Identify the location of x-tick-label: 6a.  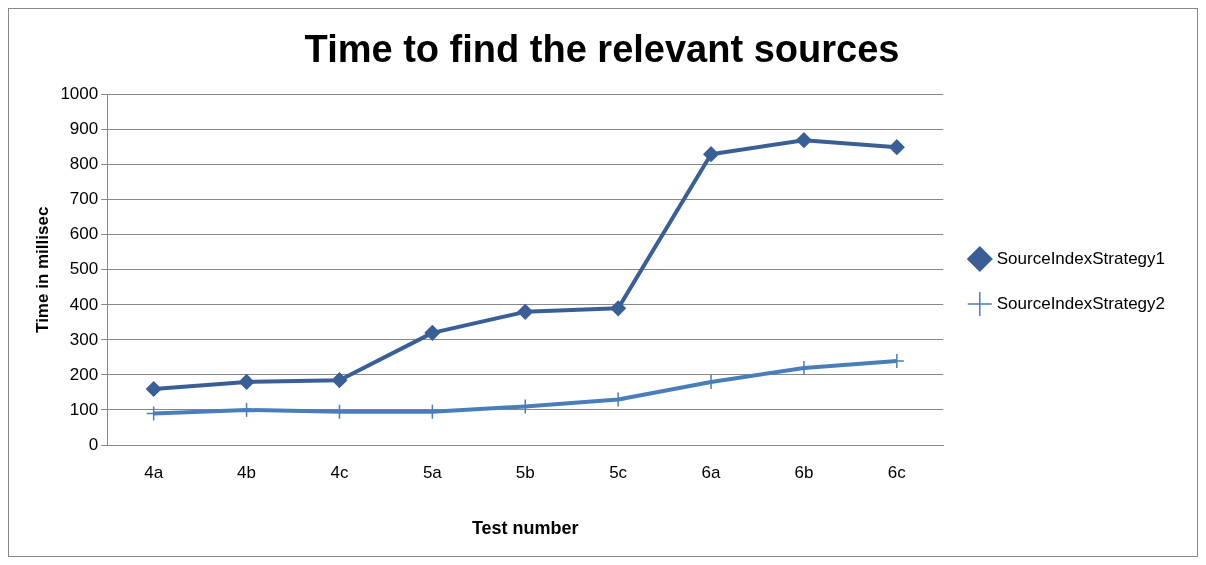
(711, 472).